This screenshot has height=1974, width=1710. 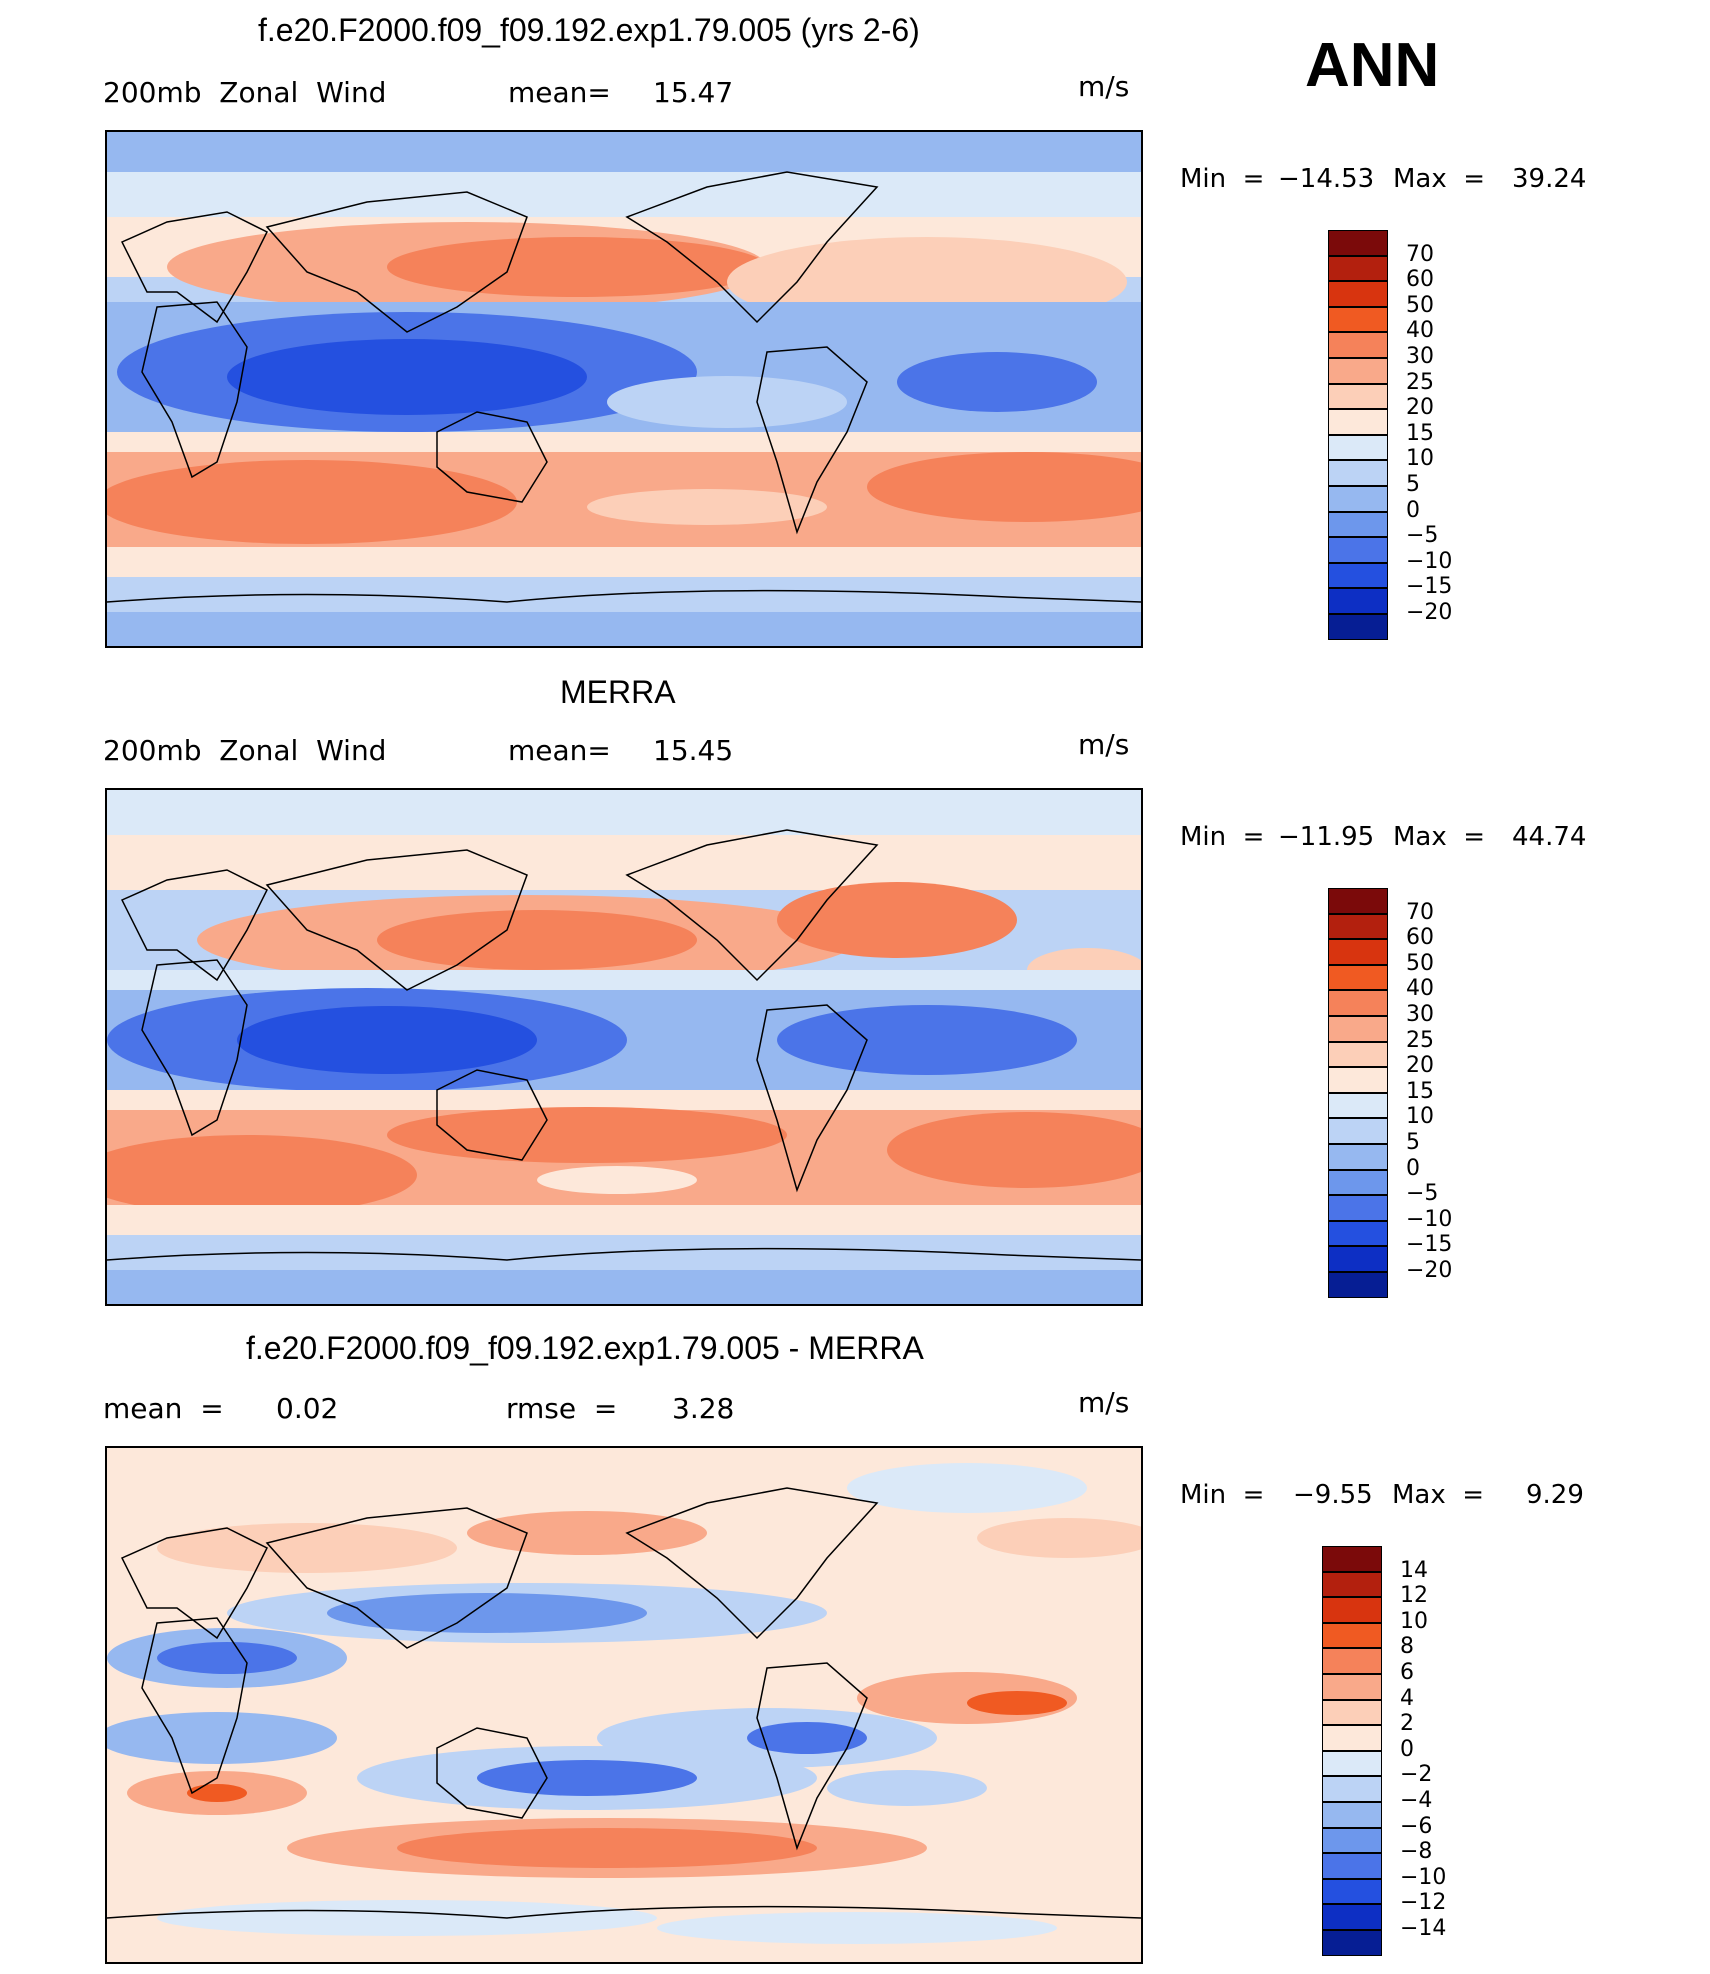 What do you see at coordinates (1439, 837) in the screenshot?
I see `panel-2-max-label: Max =` at bounding box center [1439, 837].